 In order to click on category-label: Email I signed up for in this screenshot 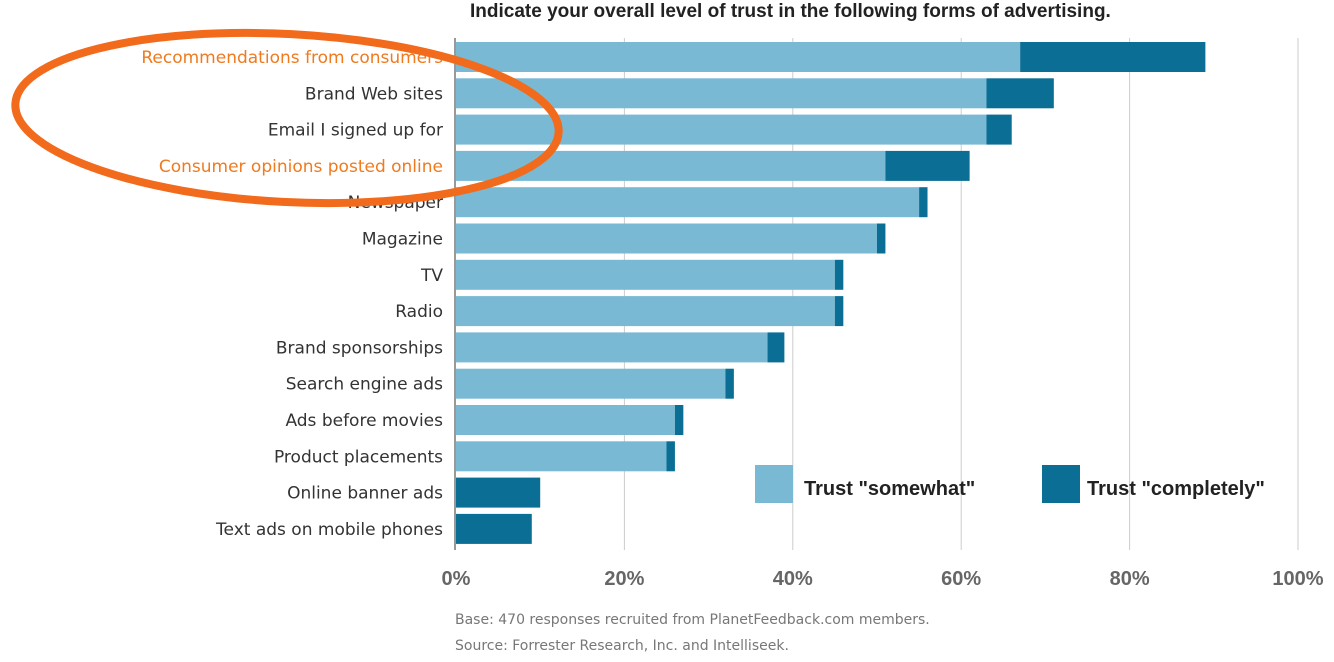, I will do `click(355, 131)`.